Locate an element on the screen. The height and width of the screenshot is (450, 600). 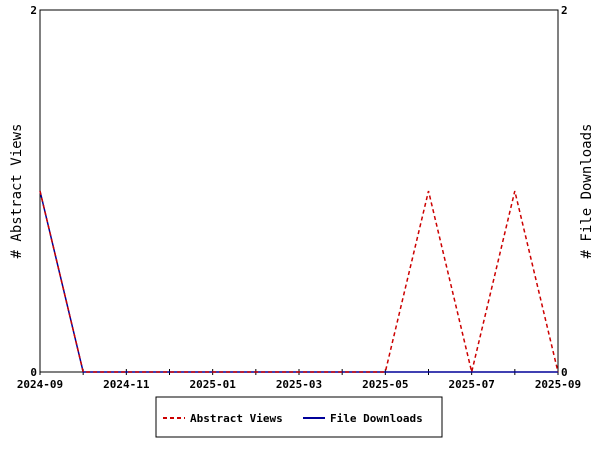
y-axis-title: # Abstract Views is located at coordinates (17, 191).